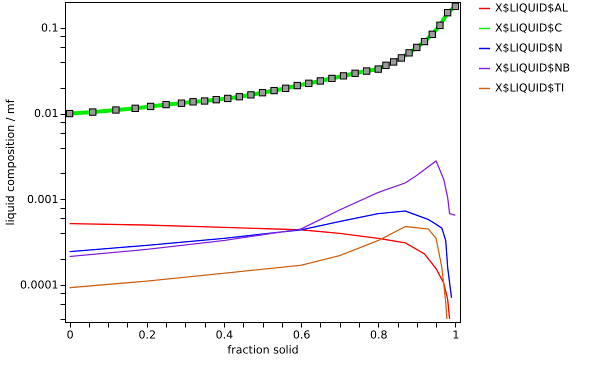  What do you see at coordinates (379, 335) in the screenshot?
I see `x-tick-label: 0.8` at bounding box center [379, 335].